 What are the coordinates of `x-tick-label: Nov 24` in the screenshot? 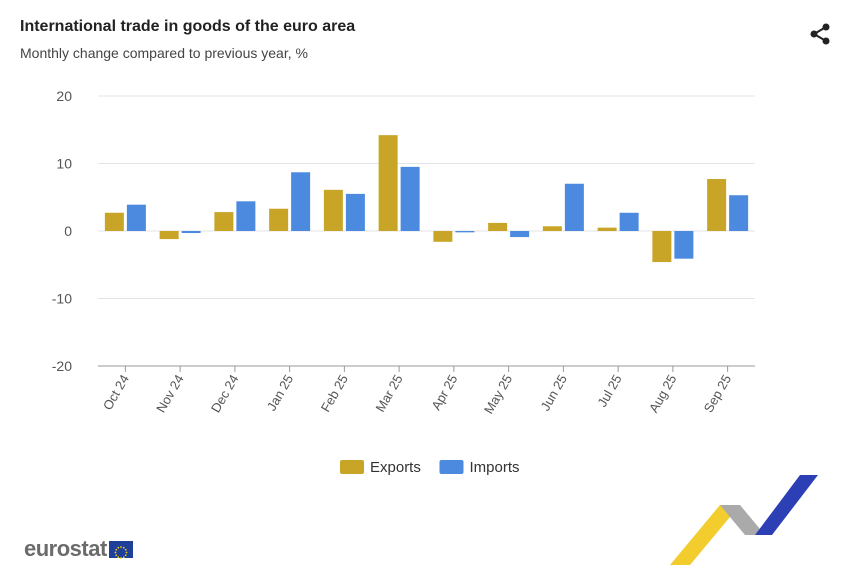 It's located at (170, 393).